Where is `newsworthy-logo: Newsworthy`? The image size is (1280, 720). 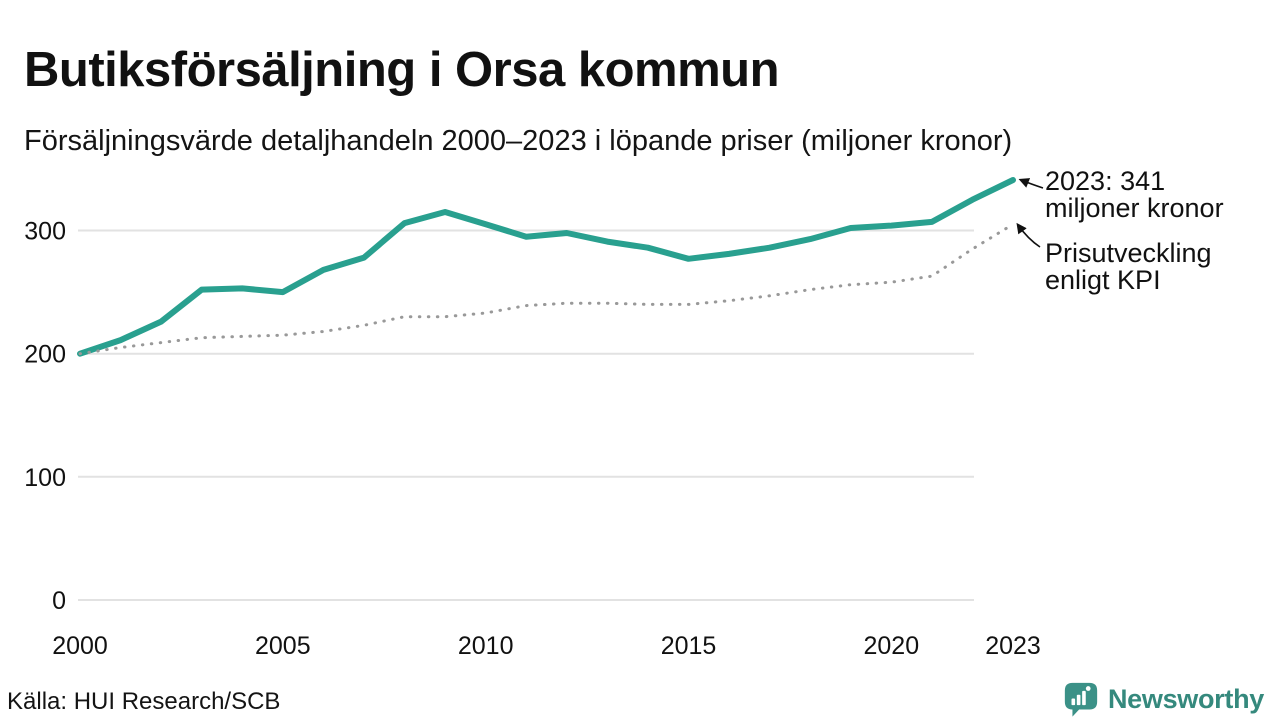
newsworthy-logo: Newsworthy is located at coordinates (1163, 699).